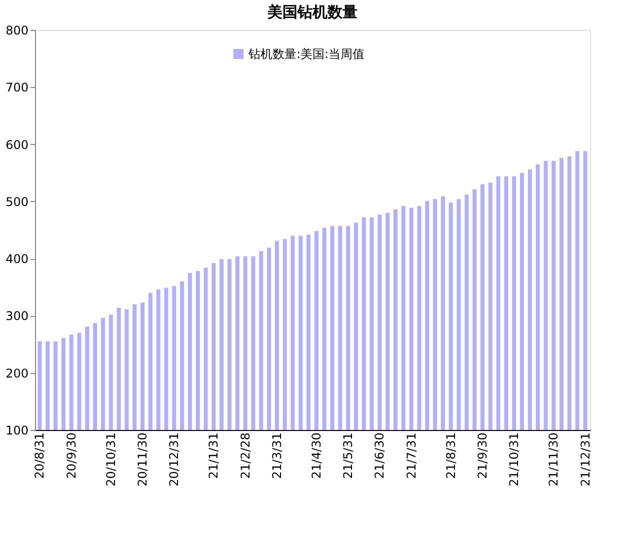 The width and height of the screenshot is (622, 552). What do you see at coordinates (17, 87) in the screenshot?
I see `y-tick-label: 700` at bounding box center [17, 87].